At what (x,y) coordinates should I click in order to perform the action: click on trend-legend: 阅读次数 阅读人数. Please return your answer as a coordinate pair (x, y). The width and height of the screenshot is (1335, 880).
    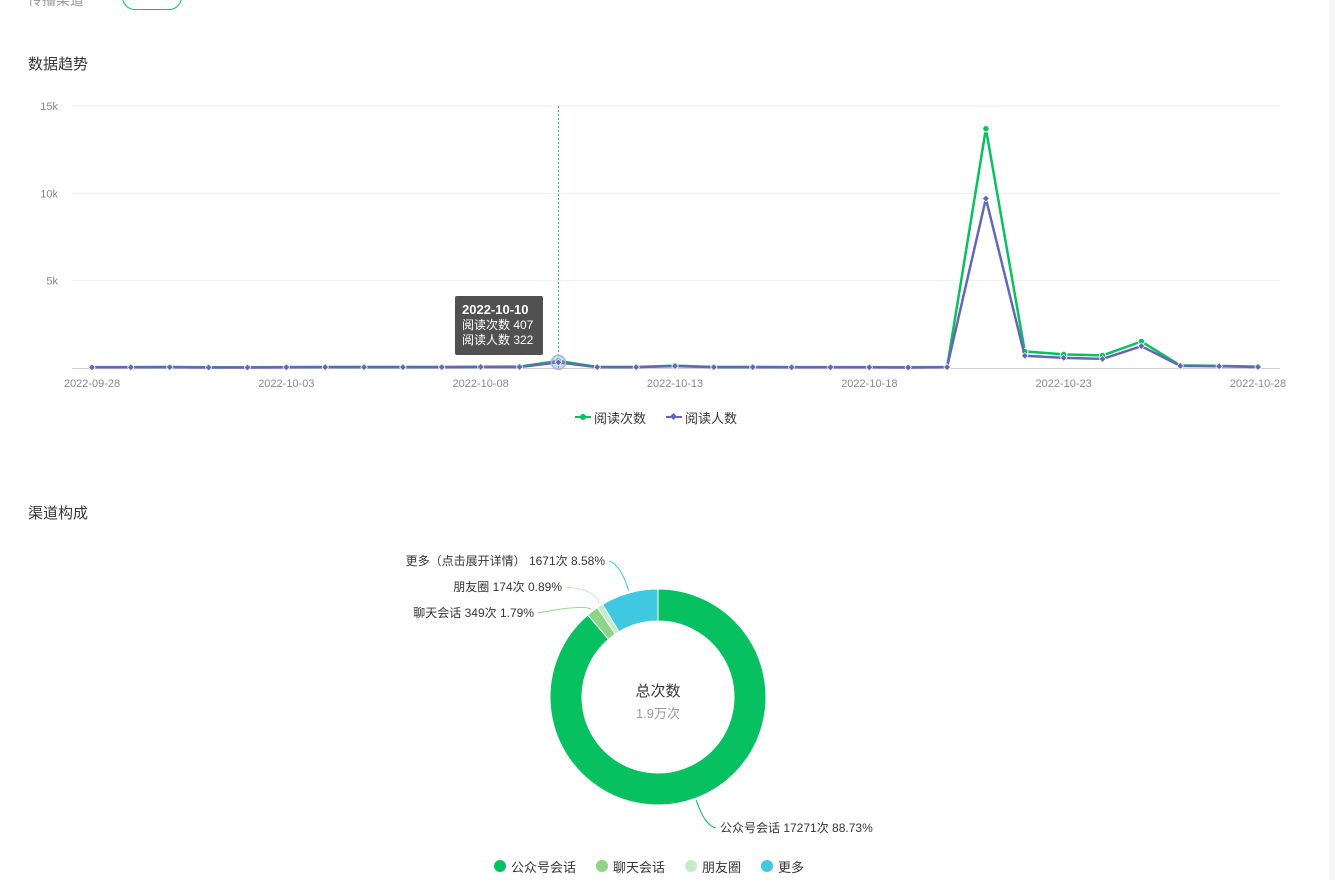
    Looking at the image, I should click on (656, 417).